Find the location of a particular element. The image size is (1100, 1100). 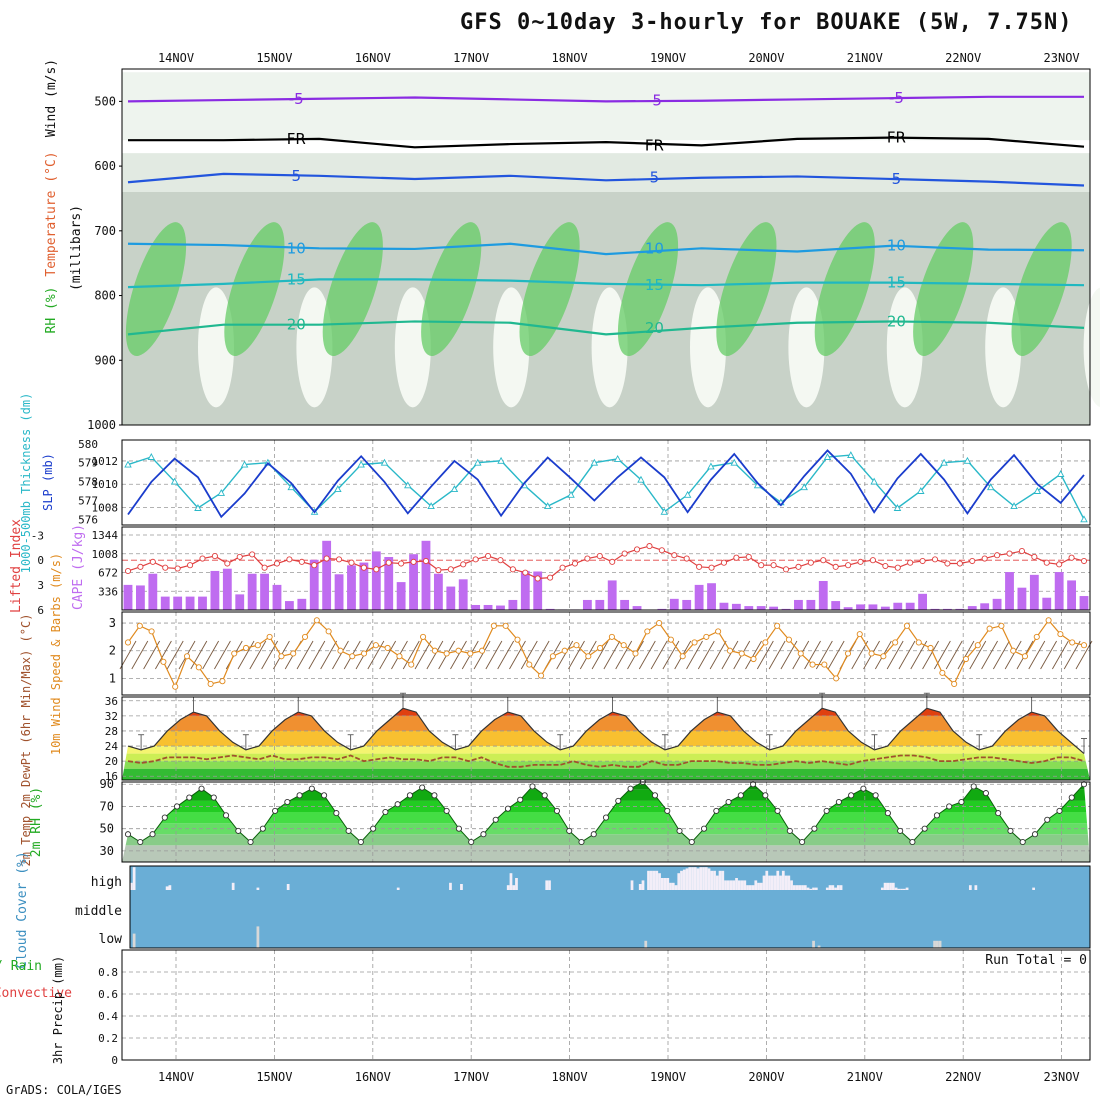

cloud-row-label: high is located at coordinates (106, 882).